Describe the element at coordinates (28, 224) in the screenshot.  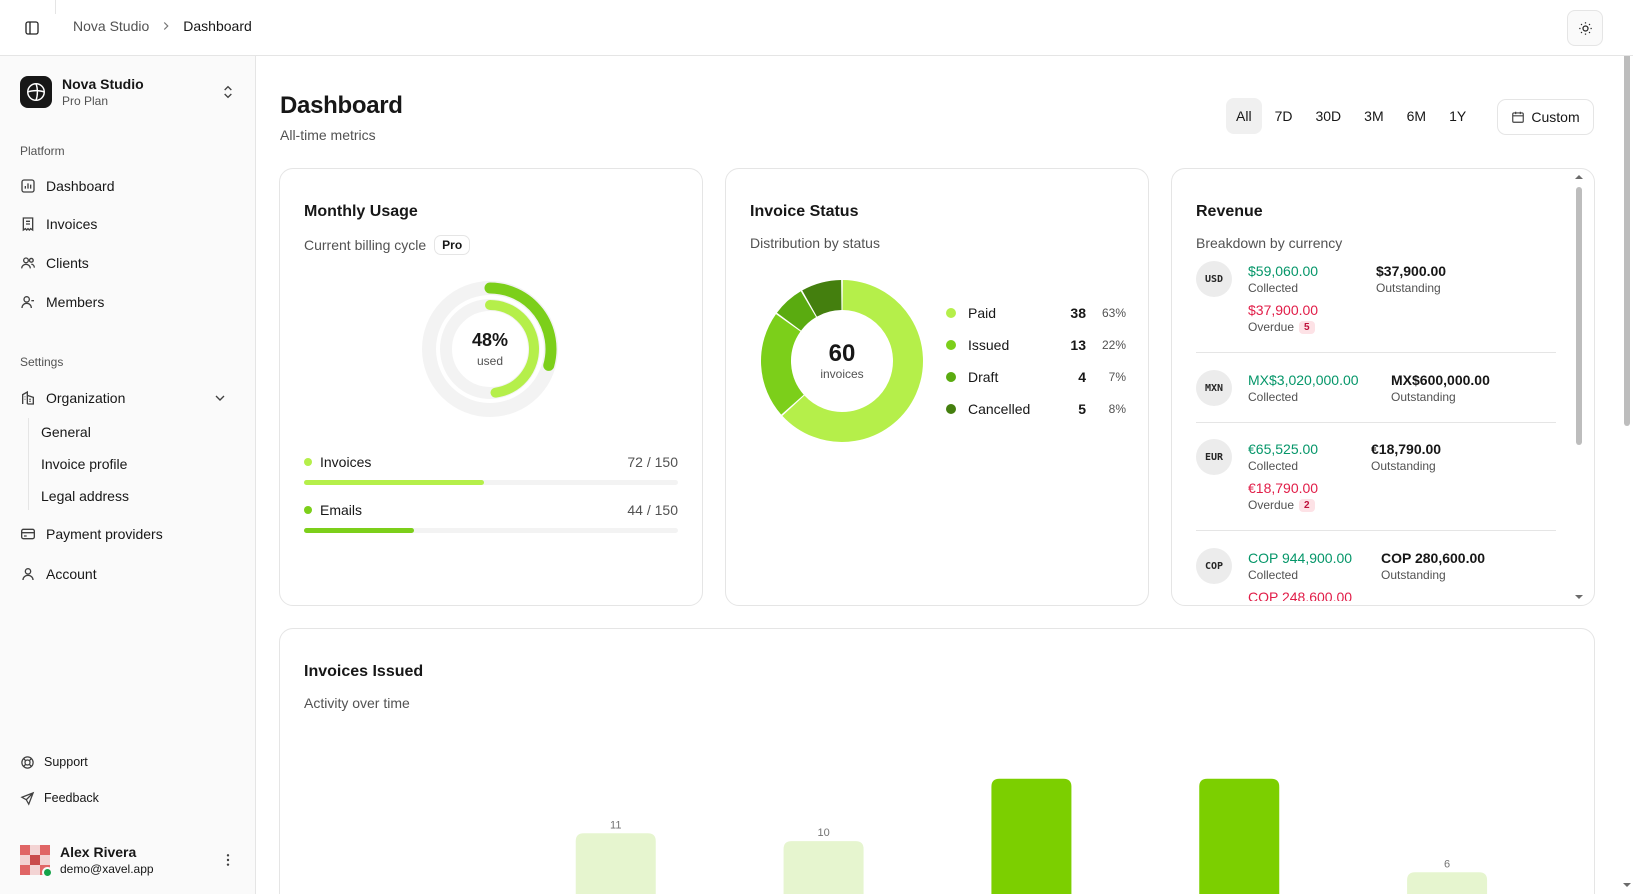
I see `receipt-icon` at that location.